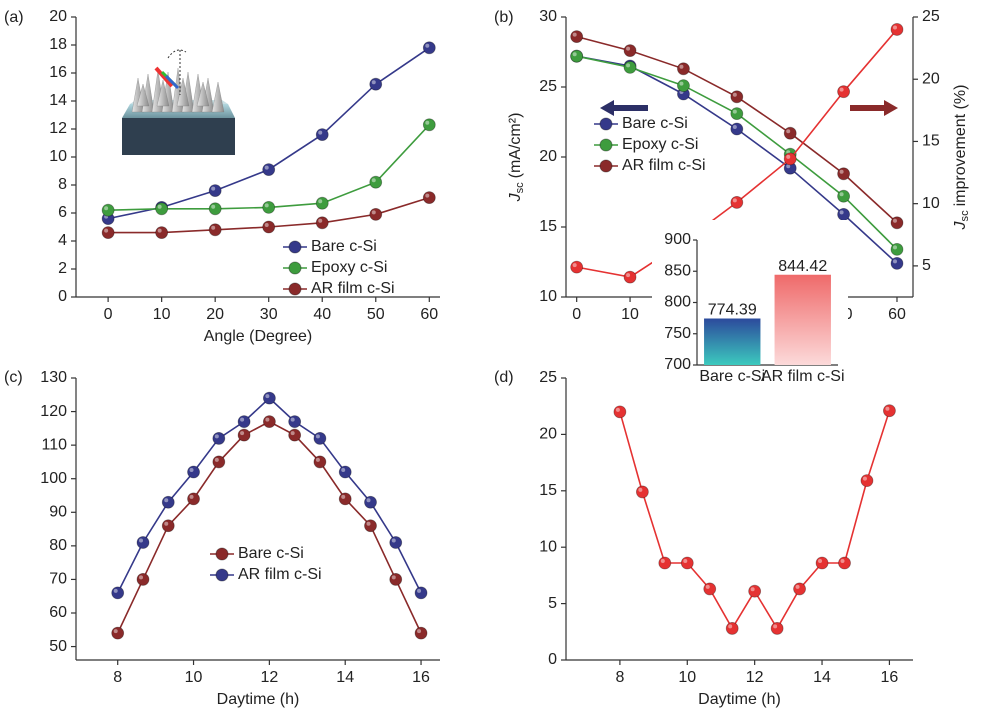 The height and width of the screenshot is (714, 985). Describe the element at coordinates (624, 108) in the screenshot. I see `left-arrow` at that location.